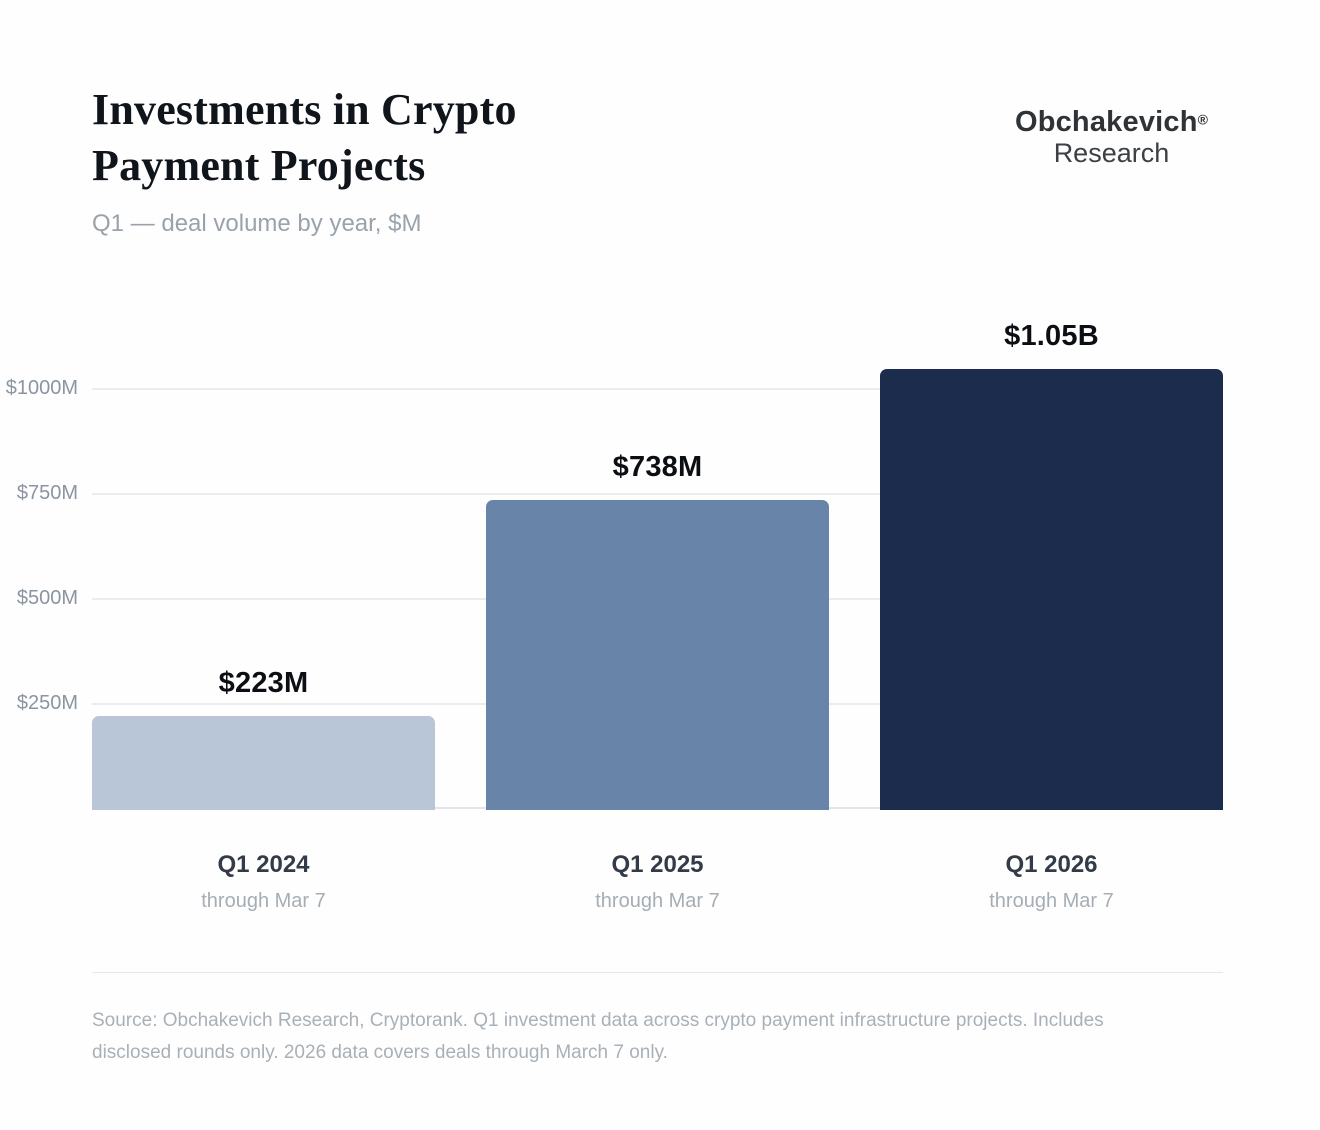  Describe the element at coordinates (1051, 336) in the screenshot. I see `bar-value-q1-2026: $1.05B` at that location.